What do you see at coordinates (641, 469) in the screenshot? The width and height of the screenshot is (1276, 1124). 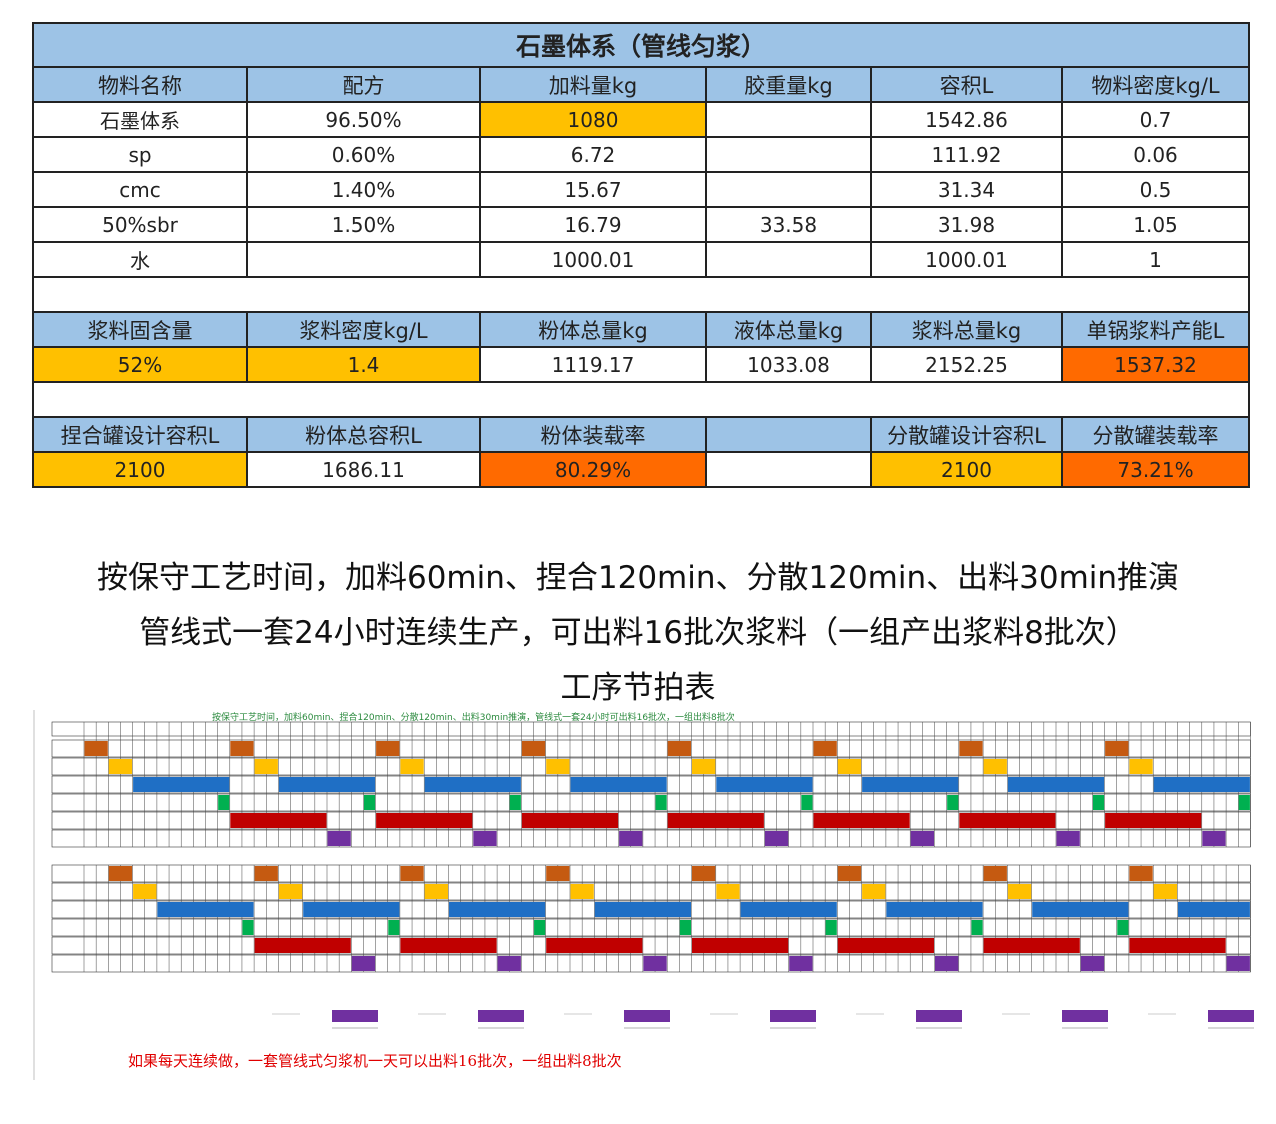 I see `tank-value-row: 2100 1686.11 80.29% 2100 73.21%` at bounding box center [641, 469].